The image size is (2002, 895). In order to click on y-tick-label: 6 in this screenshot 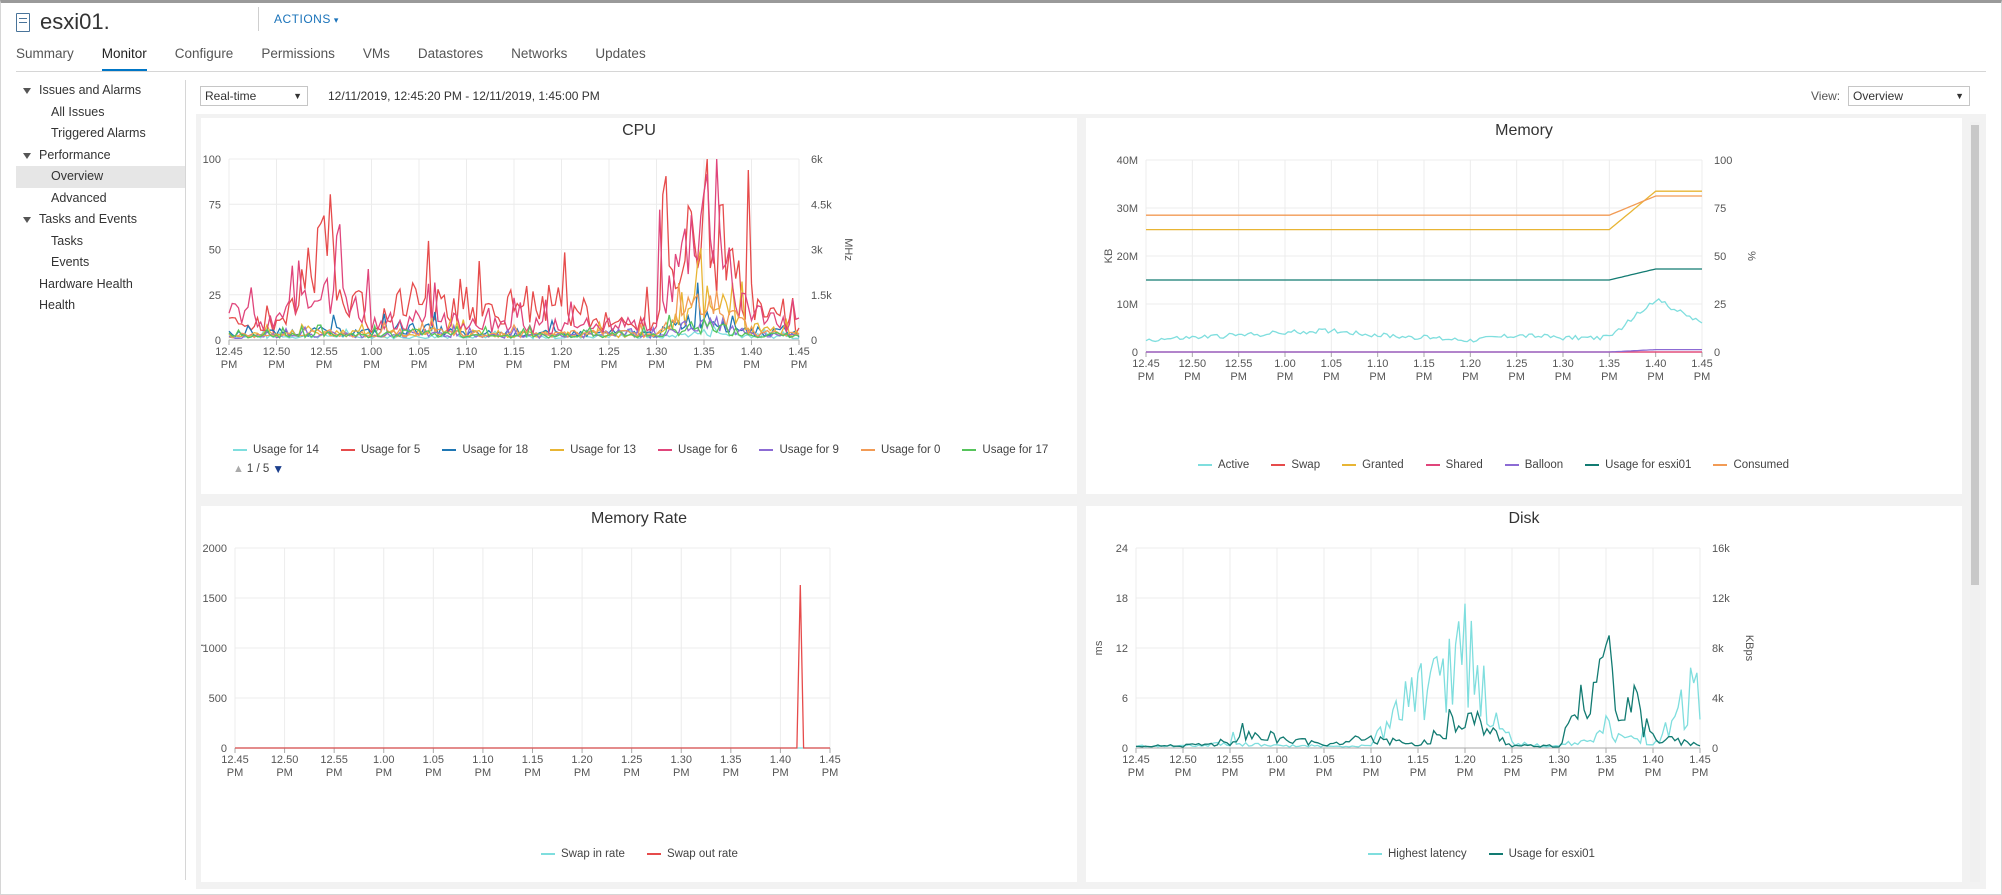, I will do `click(1125, 699)`.